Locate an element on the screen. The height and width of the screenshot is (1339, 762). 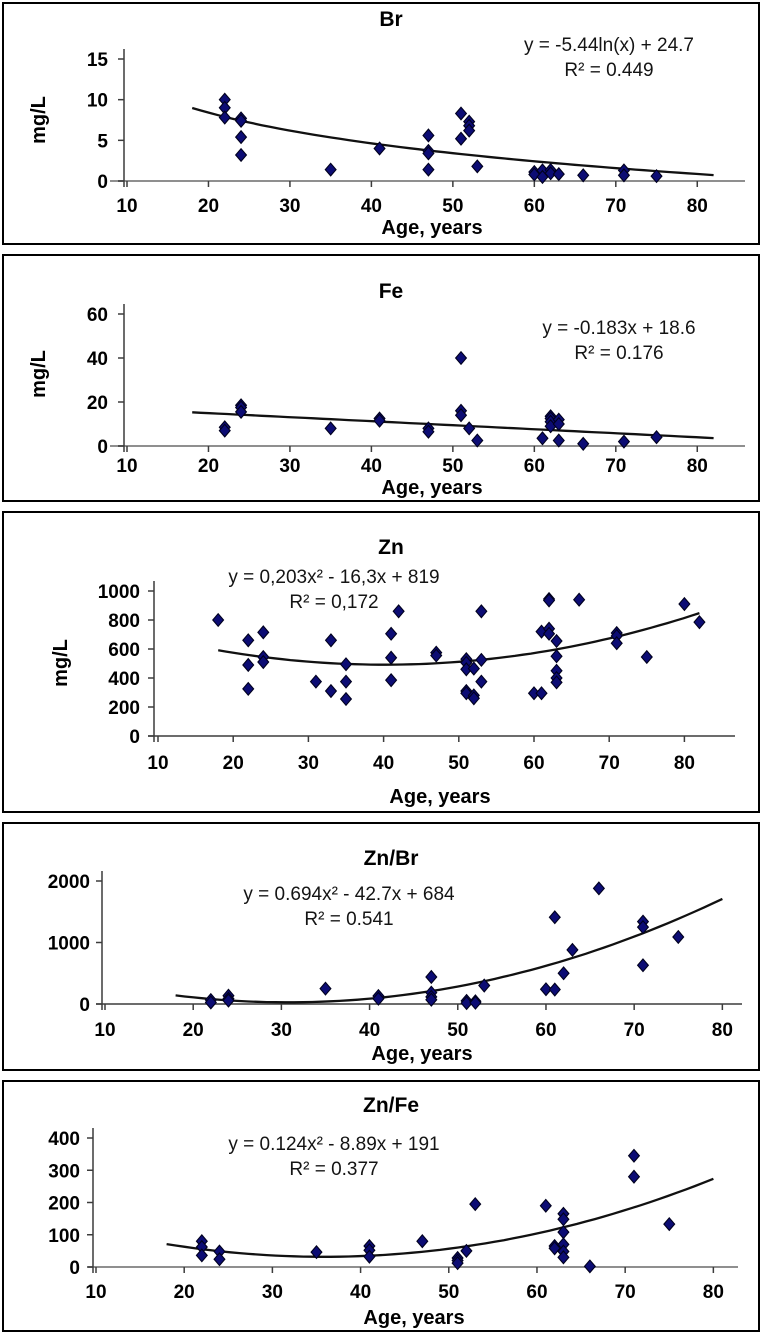
y-tick-label: 20 is located at coordinates (97, 403).